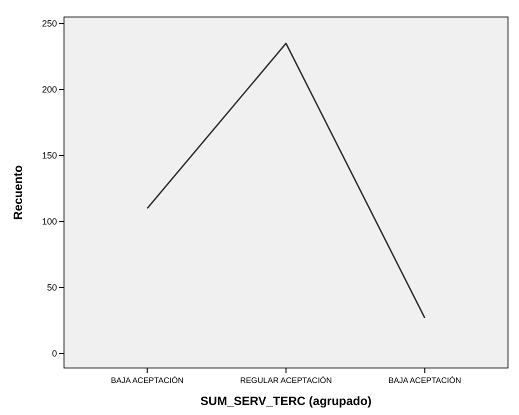 Image resolution: width=519 pixels, height=415 pixels. Describe the element at coordinates (18, 192) in the screenshot. I see `y-axis-title: Recuento` at that location.